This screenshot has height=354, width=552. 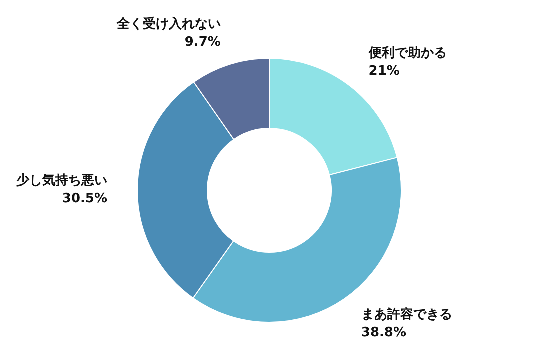 What do you see at coordinates (407, 52) in the screenshot?
I see `slice-label: 便利で助かる` at bounding box center [407, 52].